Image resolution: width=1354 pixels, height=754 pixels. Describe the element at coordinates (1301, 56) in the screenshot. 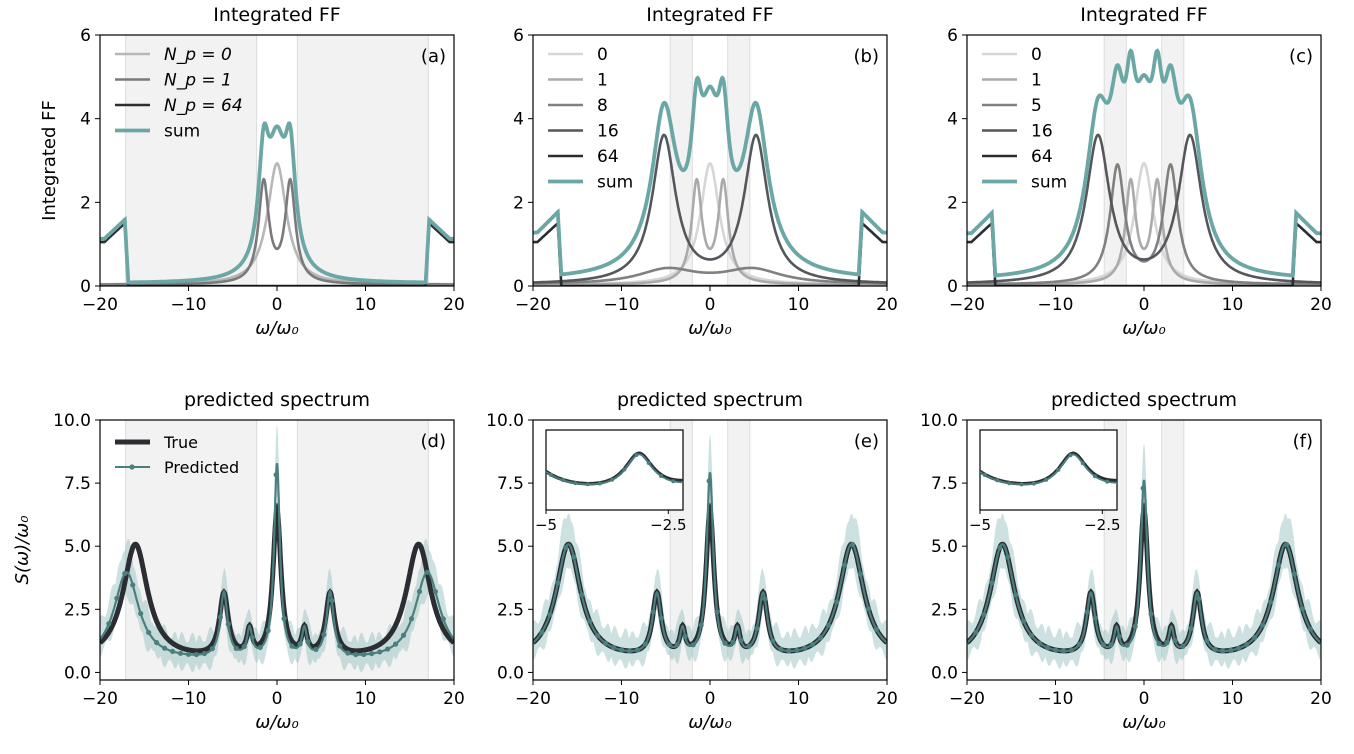

I see `panel-label: (c)` at that location.